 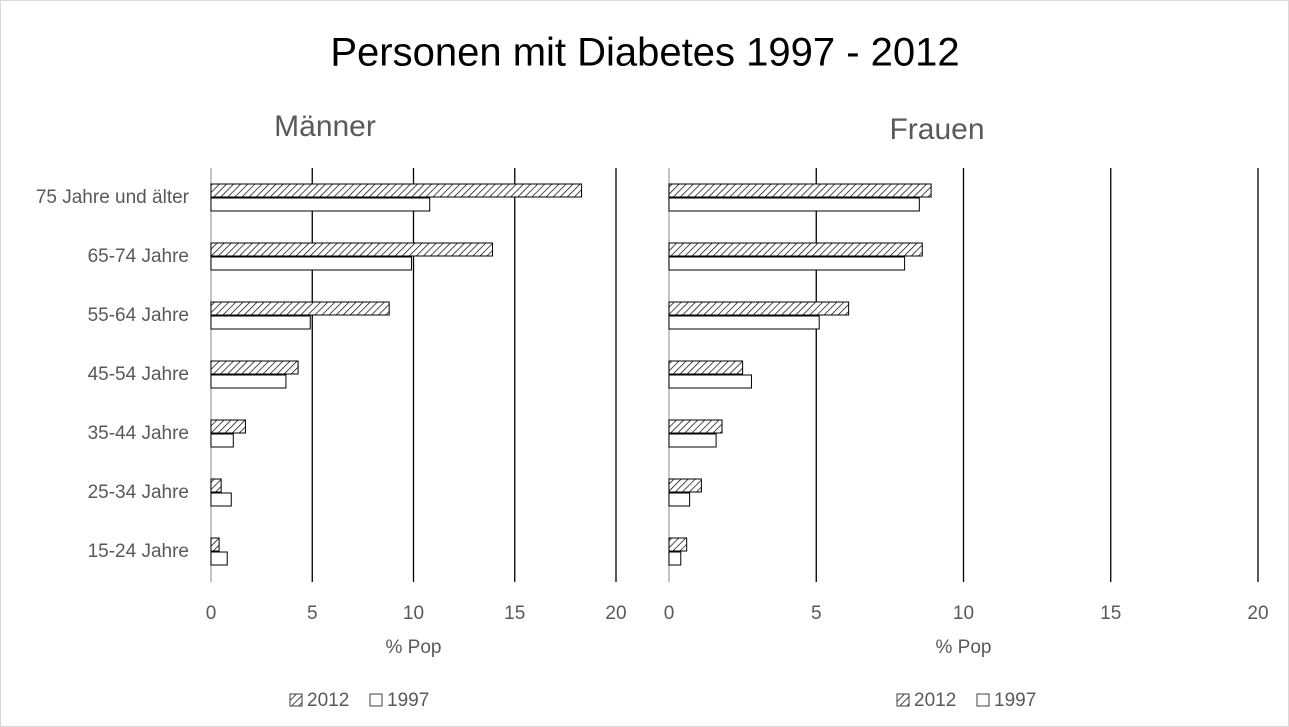 What do you see at coordinates (138, 433) in the screenshot?
I see `y-tick-label: 35-44 Jahre` at bounding box center [138, 433].